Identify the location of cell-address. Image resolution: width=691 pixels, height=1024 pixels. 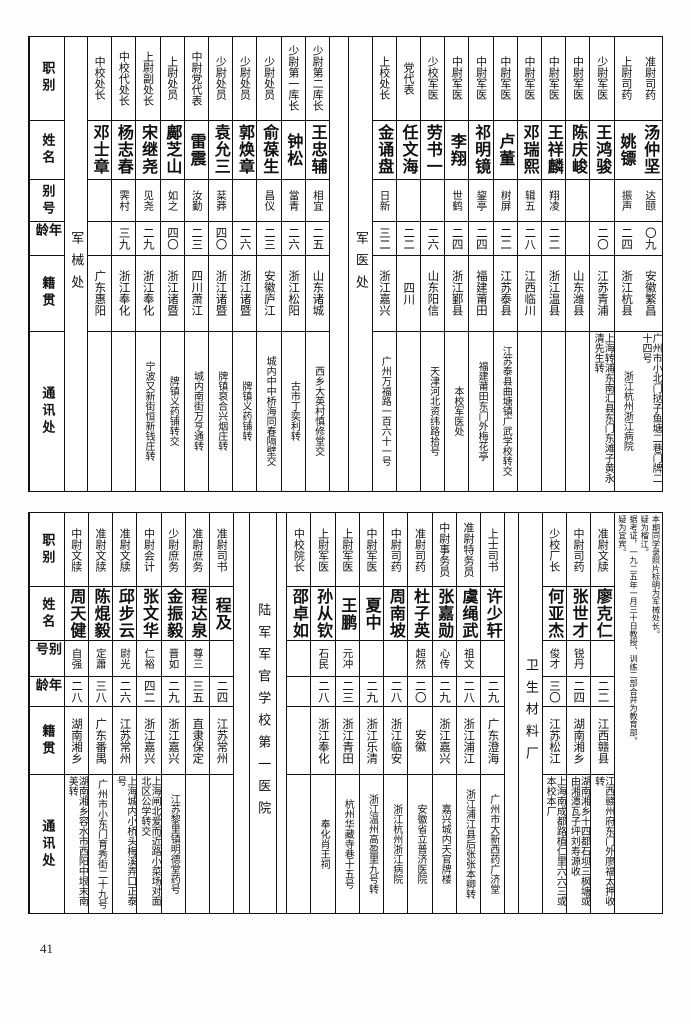
(123, 411).